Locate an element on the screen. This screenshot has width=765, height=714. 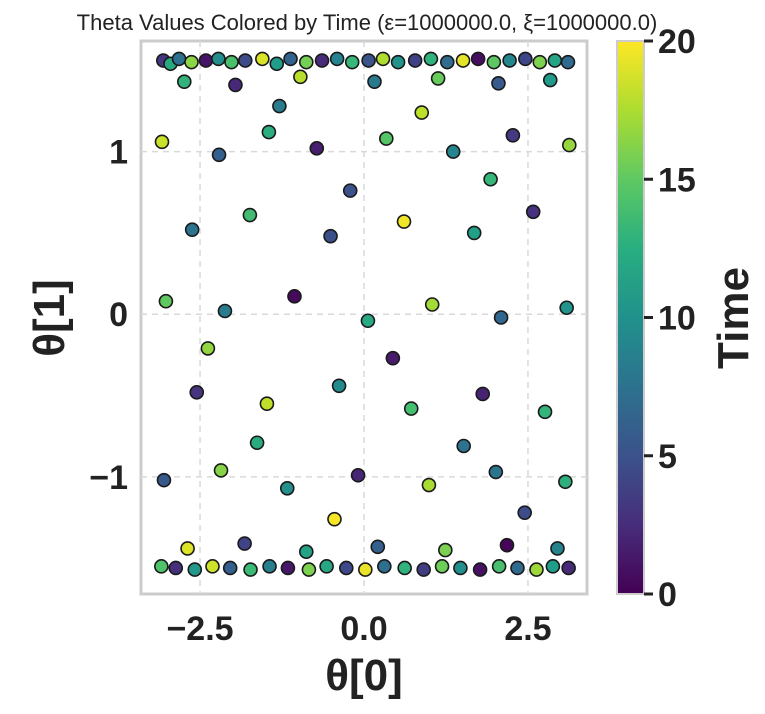
colorbar-ticks: 0 5 10 15 20 is located at coordinates (670, 318).